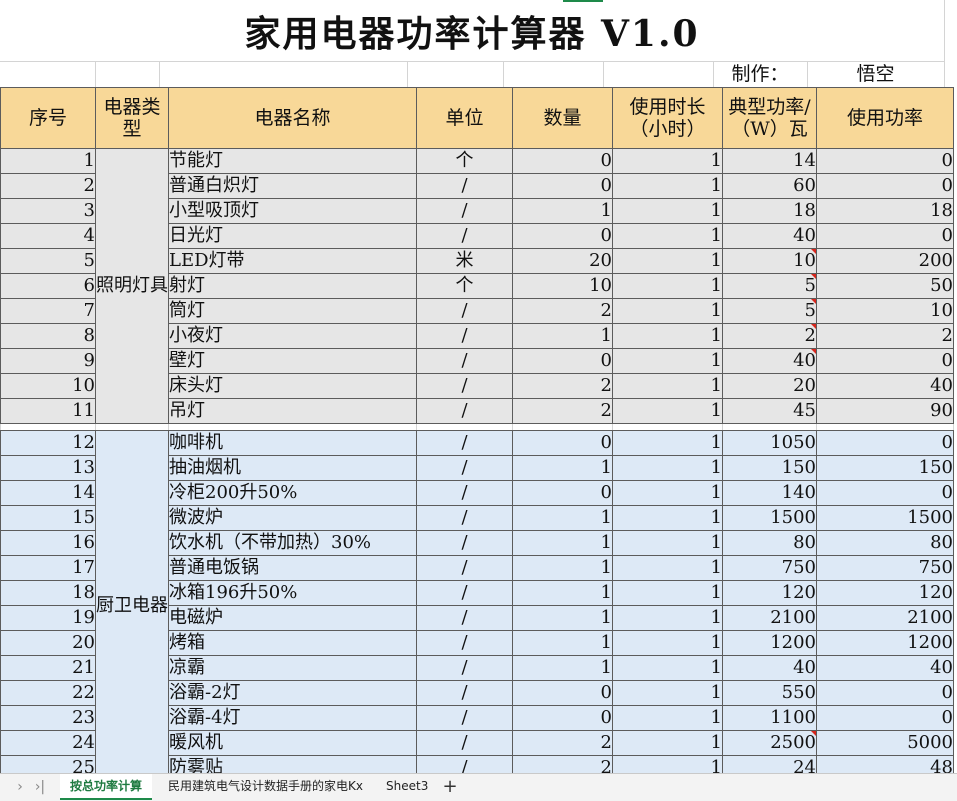 Image resolution: width=957 pixels, height=801 pixels. Describe the element at coordinates (464, 118) in the screenshot. I see `header-cell-unit: 单位` at that location.